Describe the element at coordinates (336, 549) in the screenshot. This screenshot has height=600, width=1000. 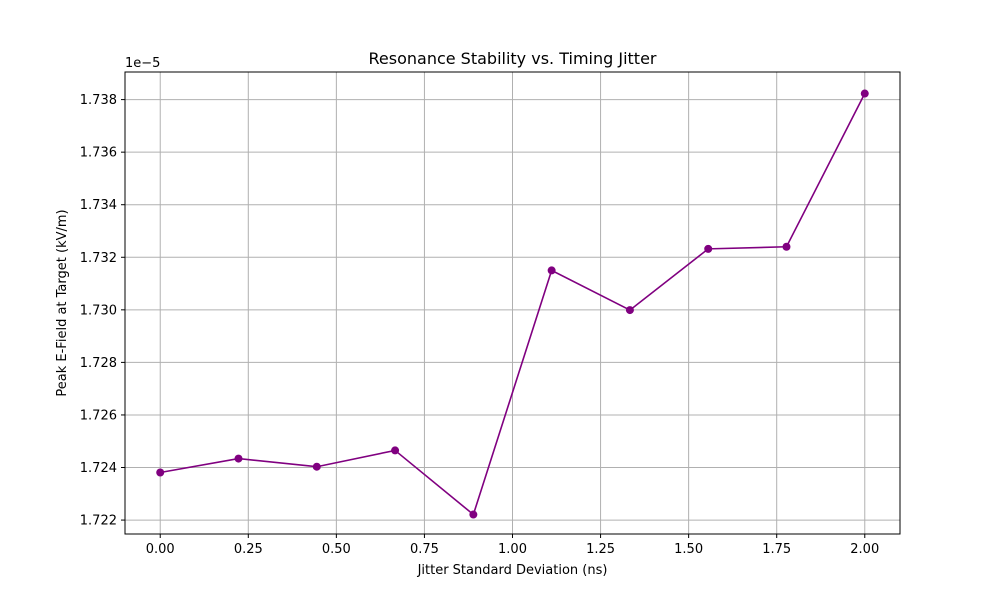
I see `x-tick-label: 0.50` at that location.